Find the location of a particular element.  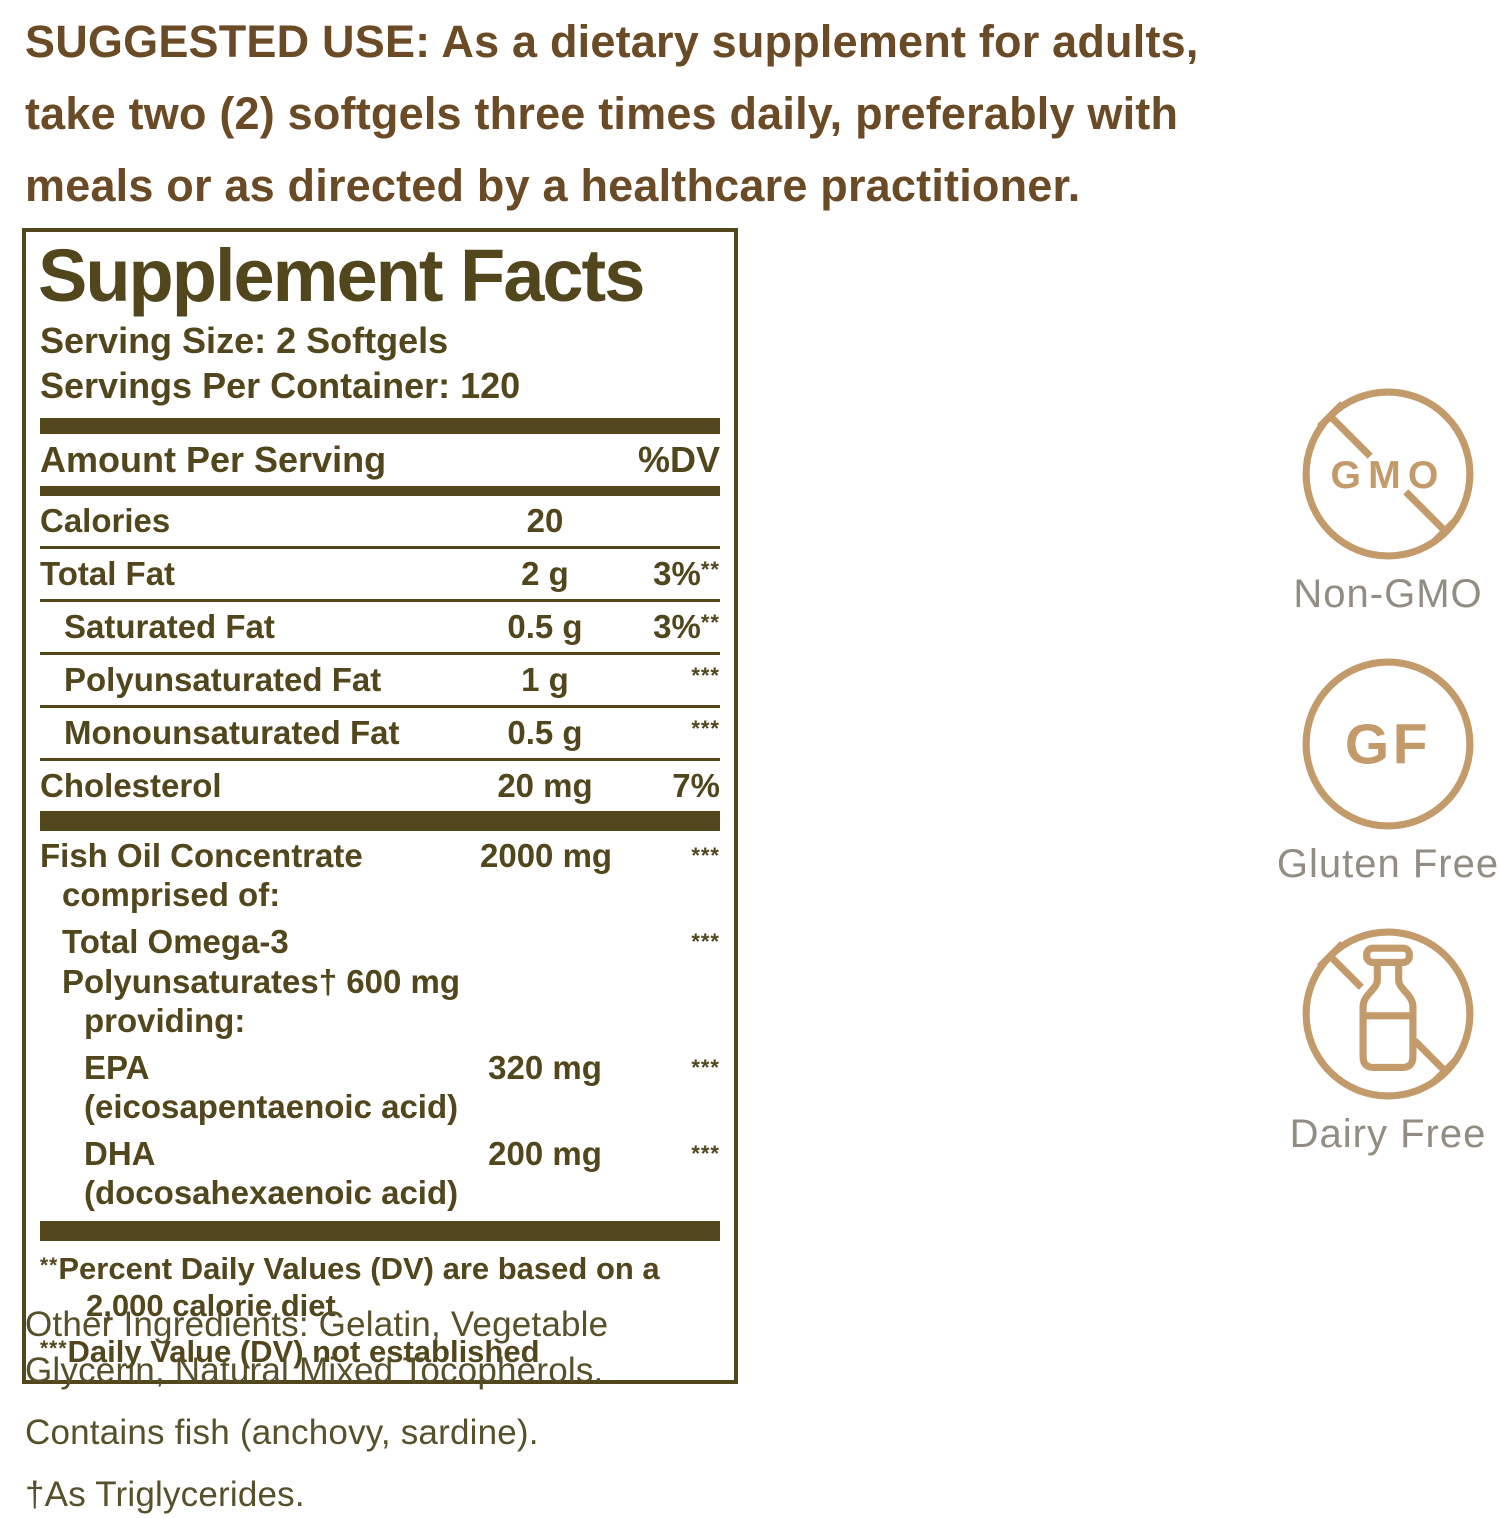

no-gmo-icon: GMO is located at coordinates (1388, 474).